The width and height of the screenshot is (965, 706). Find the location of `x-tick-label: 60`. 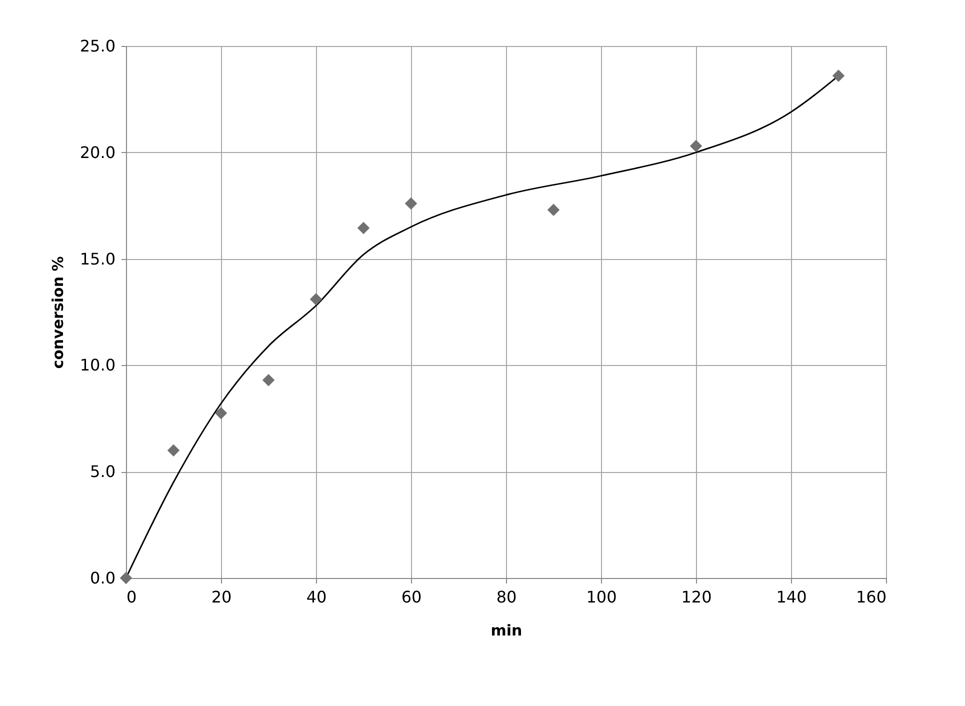

x-tick-label: 60 is located at coordinates (411, 597).